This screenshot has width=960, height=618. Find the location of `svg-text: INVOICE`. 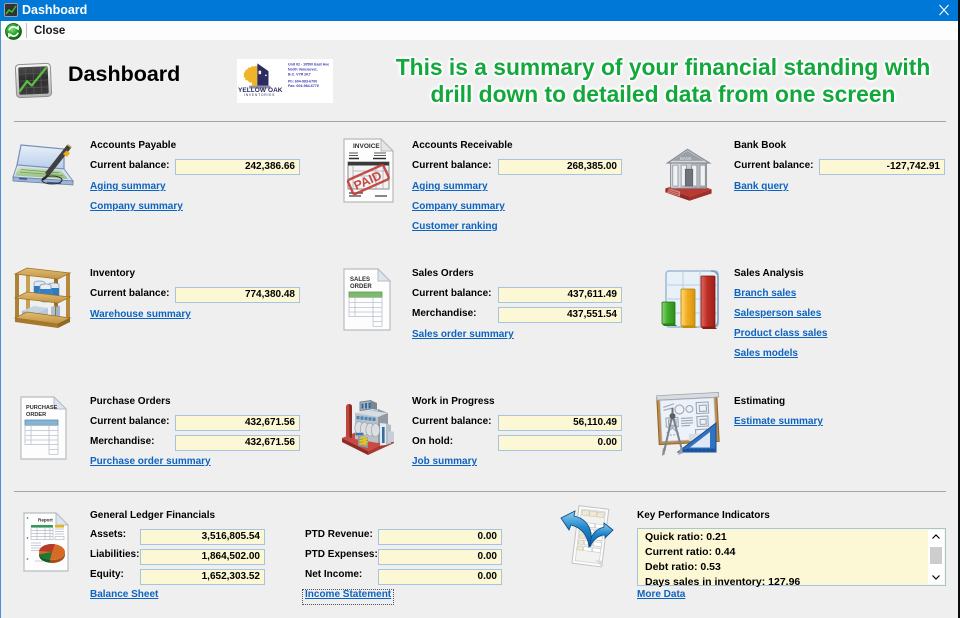

svg-text: INVOICE is located at coordinates (366, 146).